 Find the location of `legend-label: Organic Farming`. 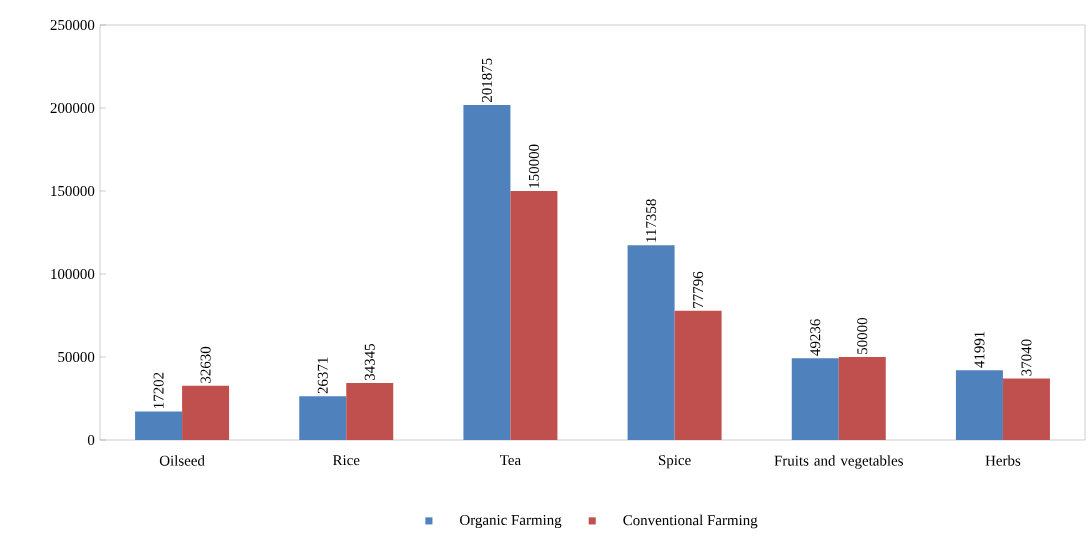

legend-label: Organic Farming is located at coordinates (511, 521).